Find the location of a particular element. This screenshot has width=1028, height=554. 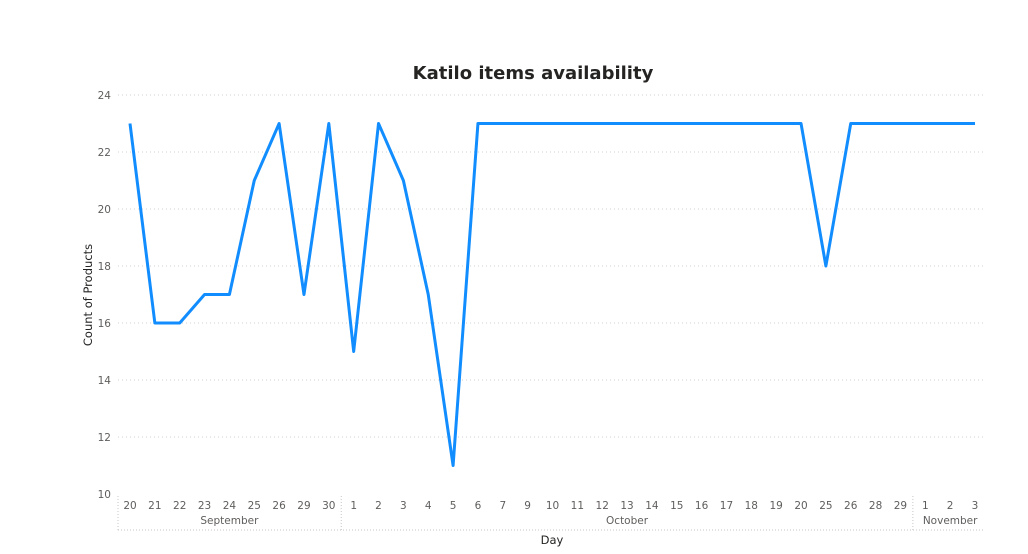

x-tick-label: 23 is located at coordinates (204, 506).